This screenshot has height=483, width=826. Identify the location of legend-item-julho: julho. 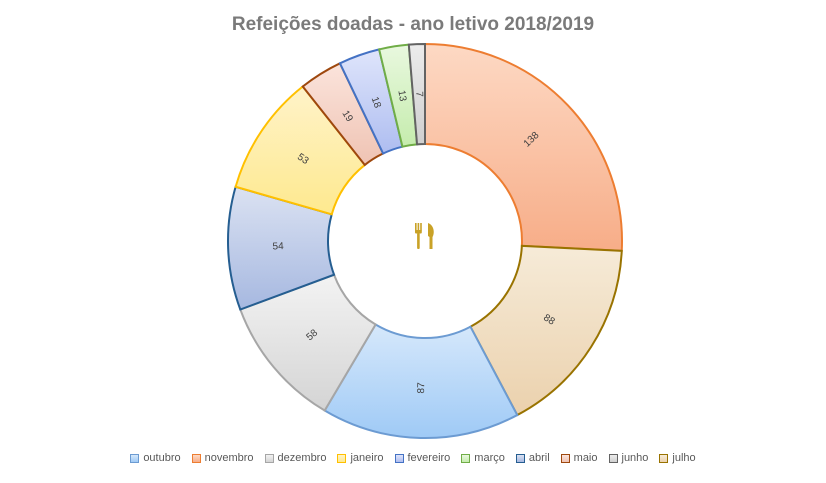
(677, 458).